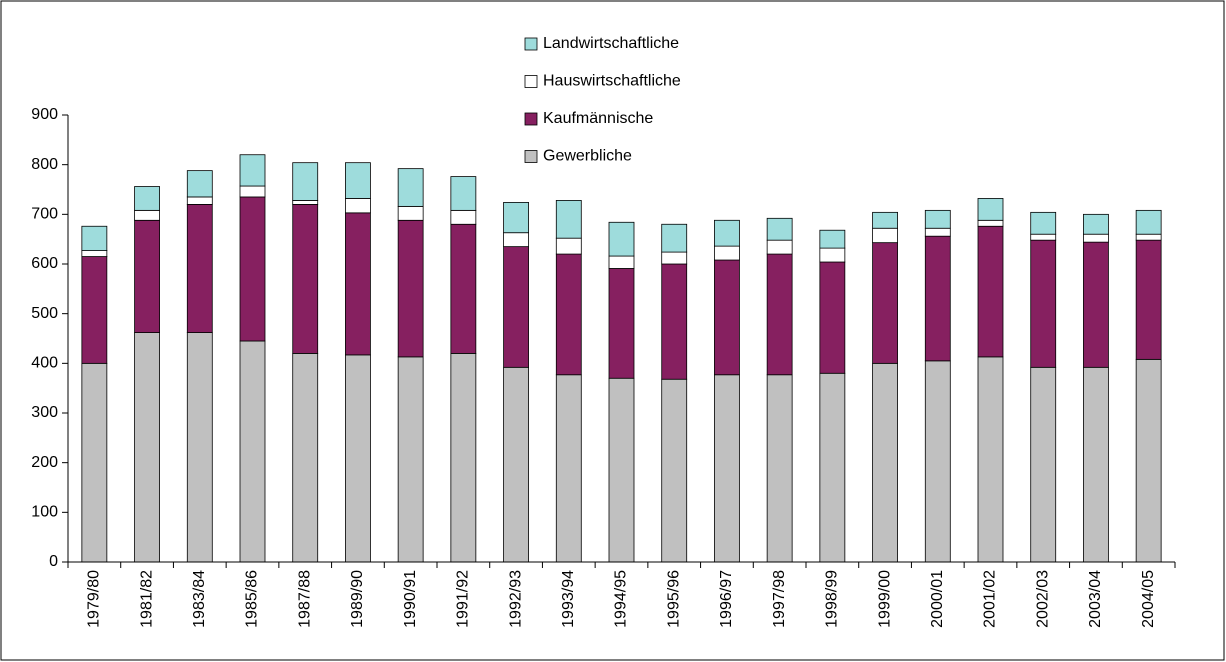  Describe the element at coordinates (44, 363) in the screenshot. I see `y-tick-label: 400` at that location.